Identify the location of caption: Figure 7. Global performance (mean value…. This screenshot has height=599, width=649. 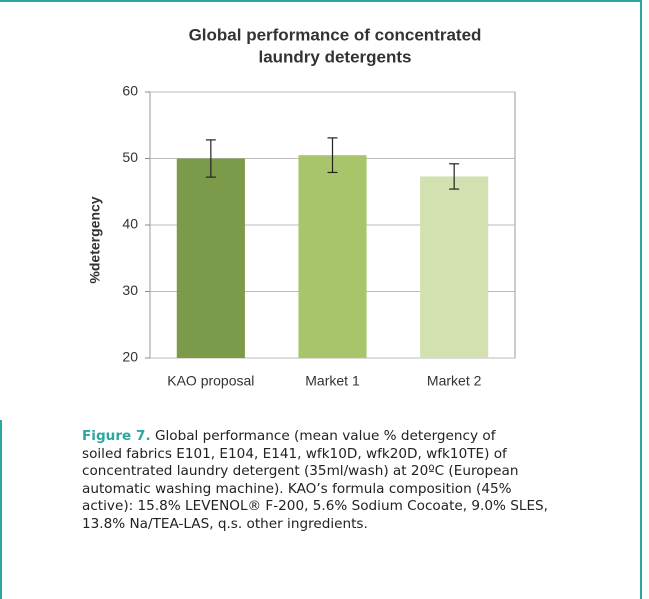
(352, 481).